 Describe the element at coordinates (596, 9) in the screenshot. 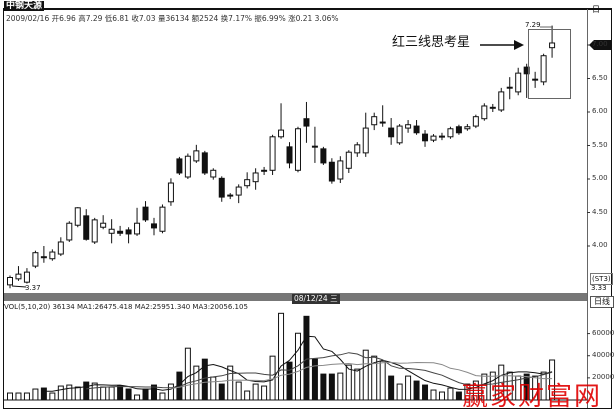

I see `period-icon: 日` at that location.